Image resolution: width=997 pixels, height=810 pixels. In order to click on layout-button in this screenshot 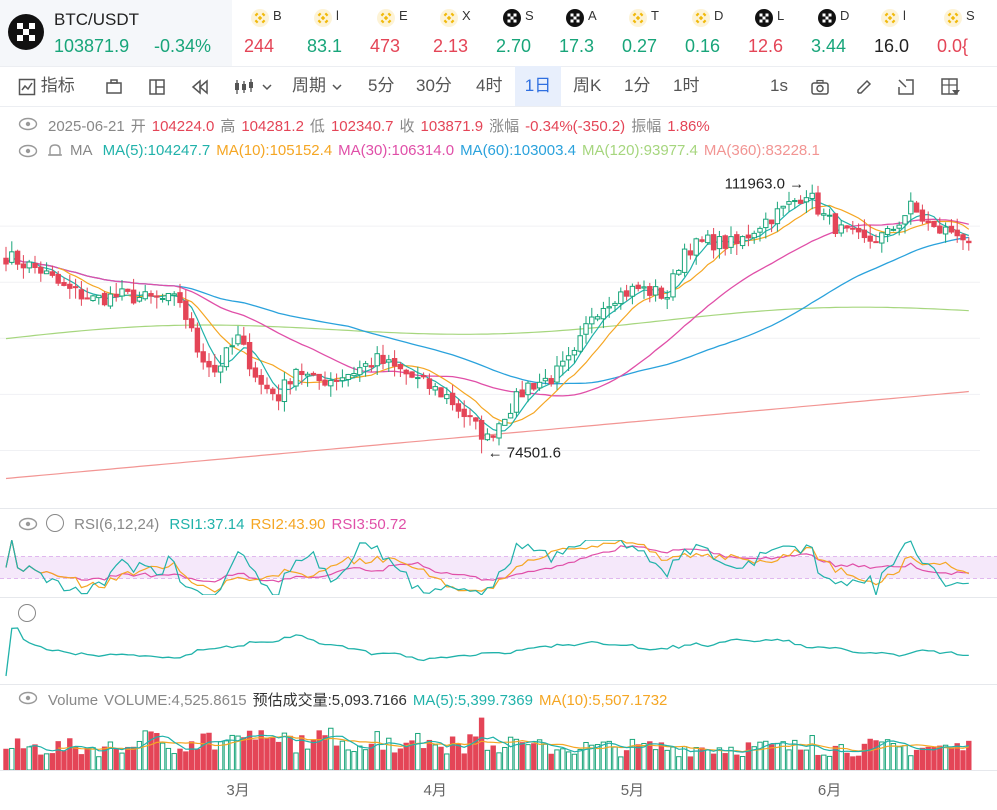, I will do `click(157, 86)`.